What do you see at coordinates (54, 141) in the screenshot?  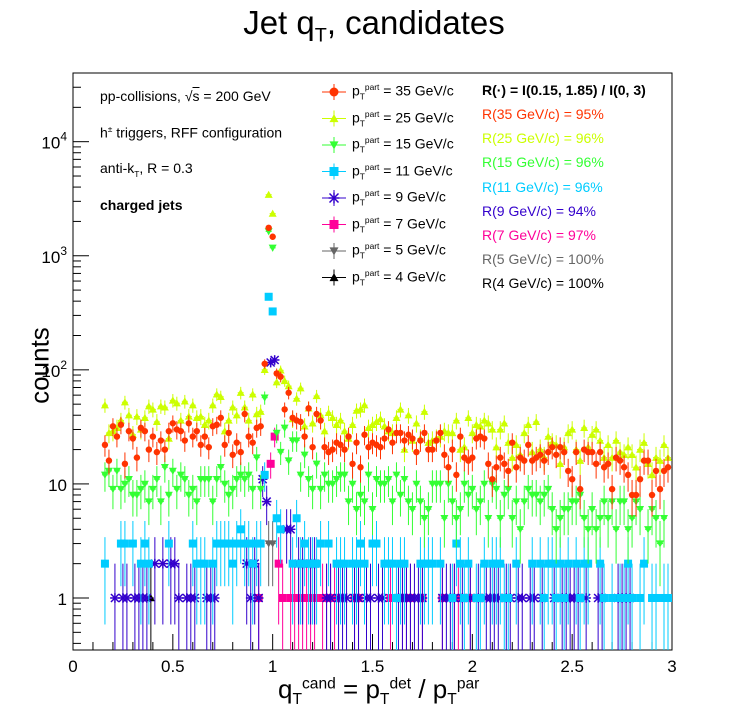 I see `y-tick-label: 104` at bounding box center [54, 141].